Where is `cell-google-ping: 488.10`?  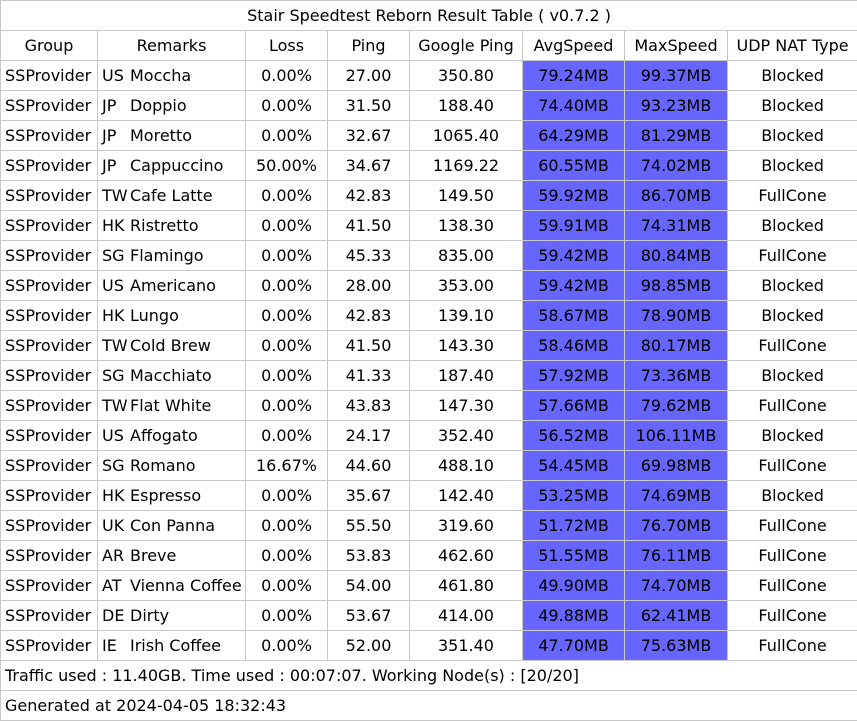
cell-google-ping: 488.10 is located at coordinates (466, 466).